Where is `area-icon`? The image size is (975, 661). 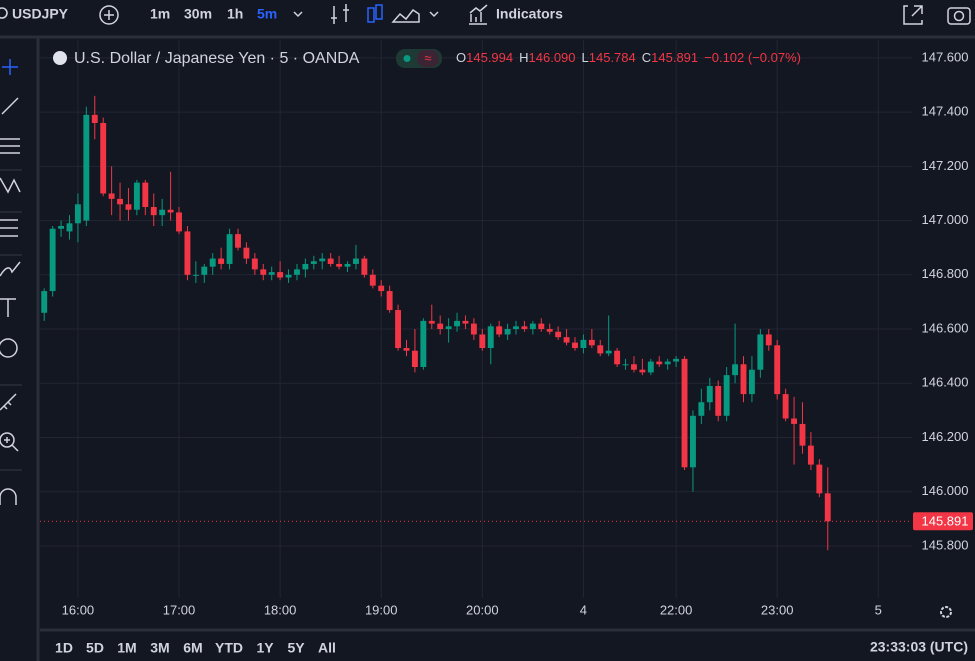
area-icon is located at coordinates (405, 15).